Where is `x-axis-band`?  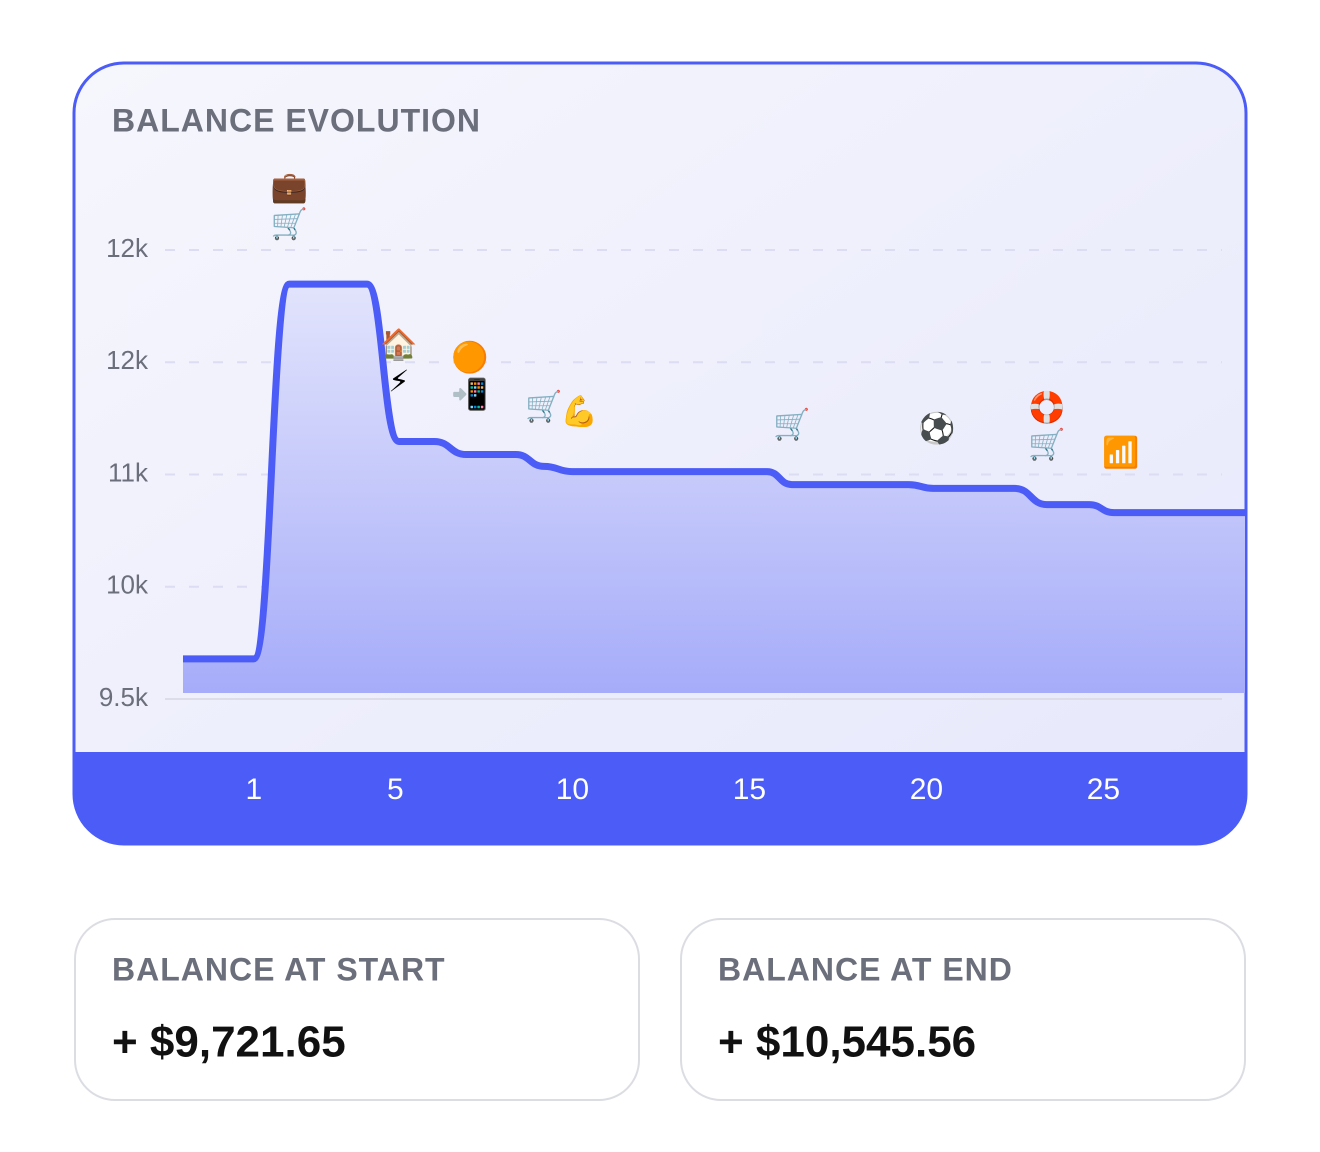 x-axis-band is located at coordinates (660, 798).